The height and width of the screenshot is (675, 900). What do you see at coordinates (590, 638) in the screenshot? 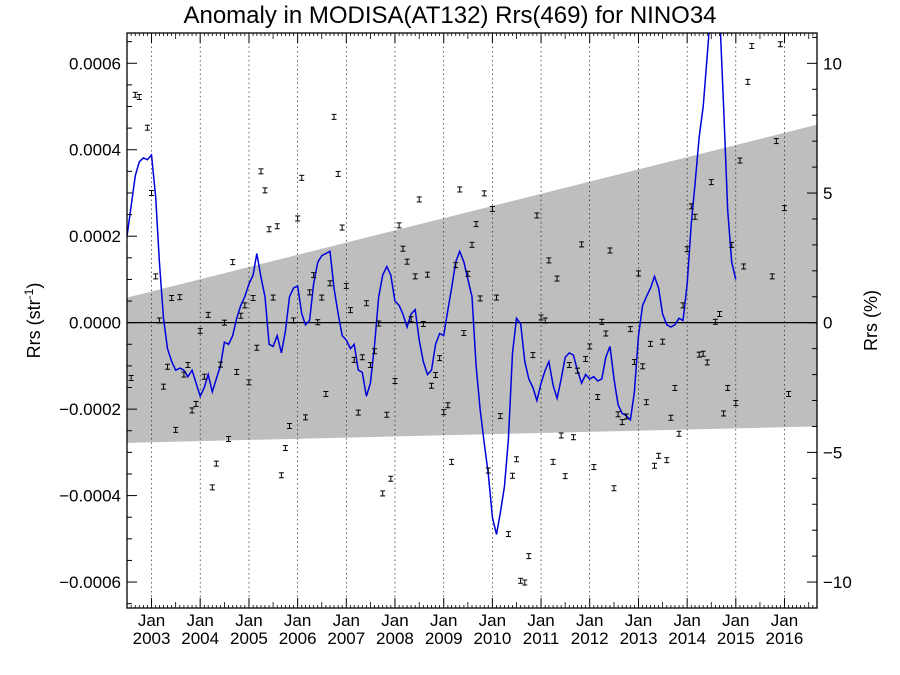
I see `x-tick-year-9: 2012` at bounding box center [590, 638].